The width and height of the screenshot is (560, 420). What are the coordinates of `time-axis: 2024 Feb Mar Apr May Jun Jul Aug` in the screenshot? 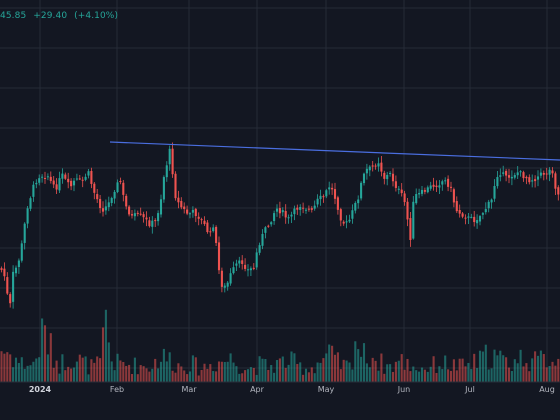 It's located at (280, 400).